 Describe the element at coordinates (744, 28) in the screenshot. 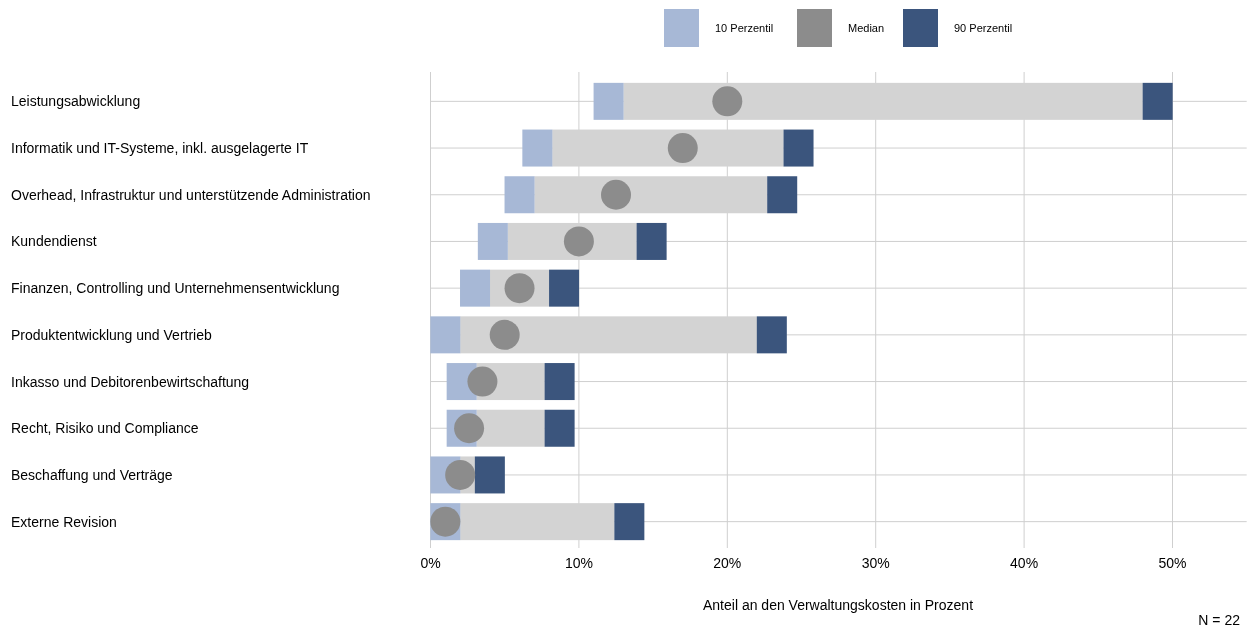

I see `text: 10 Perzentil` at that location.